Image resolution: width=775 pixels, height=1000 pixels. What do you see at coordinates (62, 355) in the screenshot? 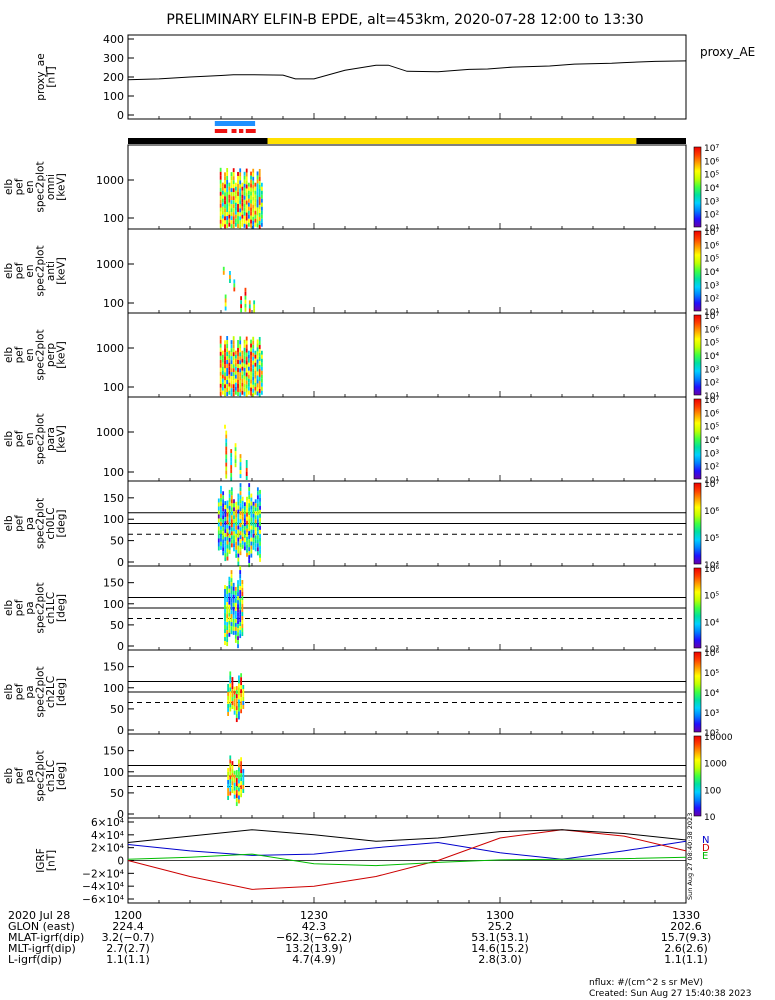
I see `axis-ylabel: [keV]` at bounding box center [62, 355].